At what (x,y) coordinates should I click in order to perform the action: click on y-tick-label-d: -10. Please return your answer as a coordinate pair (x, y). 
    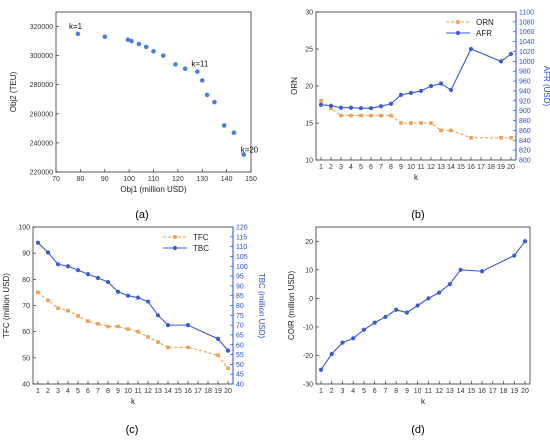
    Looking at the image, I should click on (308, 327).